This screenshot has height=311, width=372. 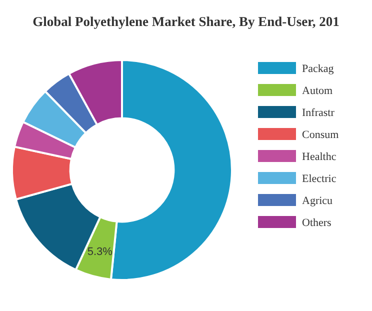 What do you see at coordinates (100, 252) in the screenshot?
I see `data-label: 5.3%` at bounding box center [100, 252].